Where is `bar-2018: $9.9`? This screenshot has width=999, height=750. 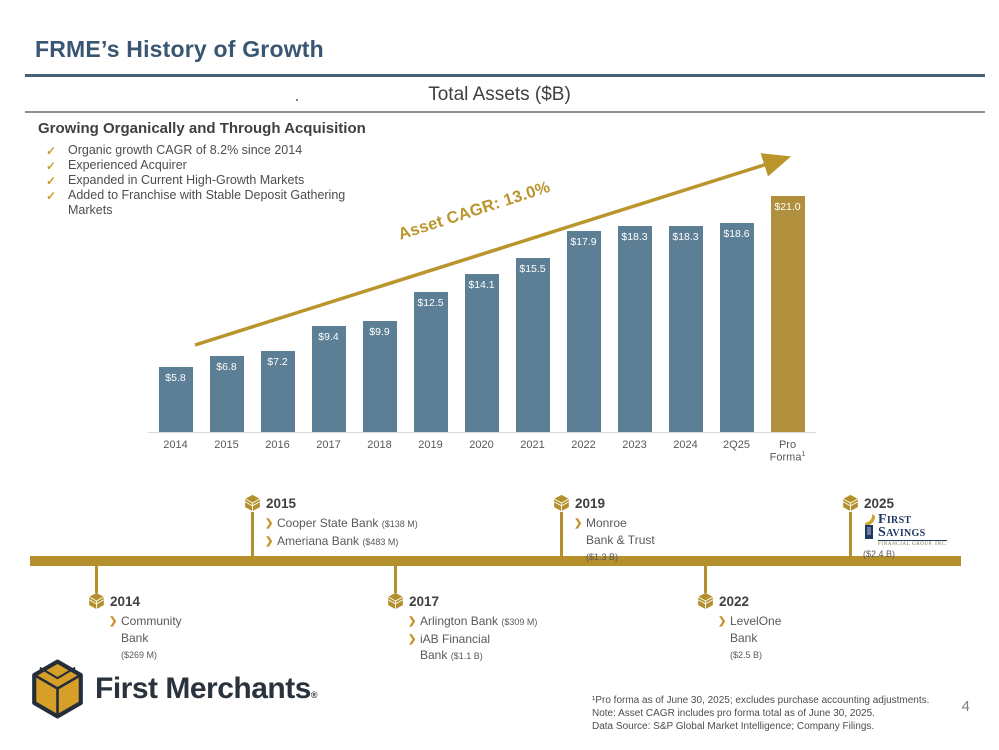
bar-2018: $9.9 is located at coordinates (379, 291).